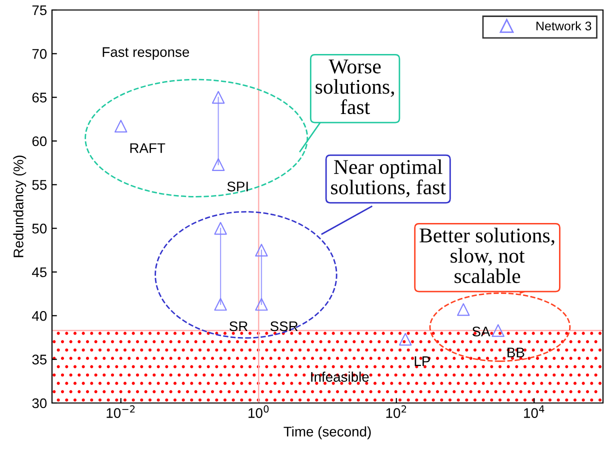  What do you see at coordinates (39, 141) in the screenshot?
I see `y-tick-label: 60` at bounding box center [39, 141].